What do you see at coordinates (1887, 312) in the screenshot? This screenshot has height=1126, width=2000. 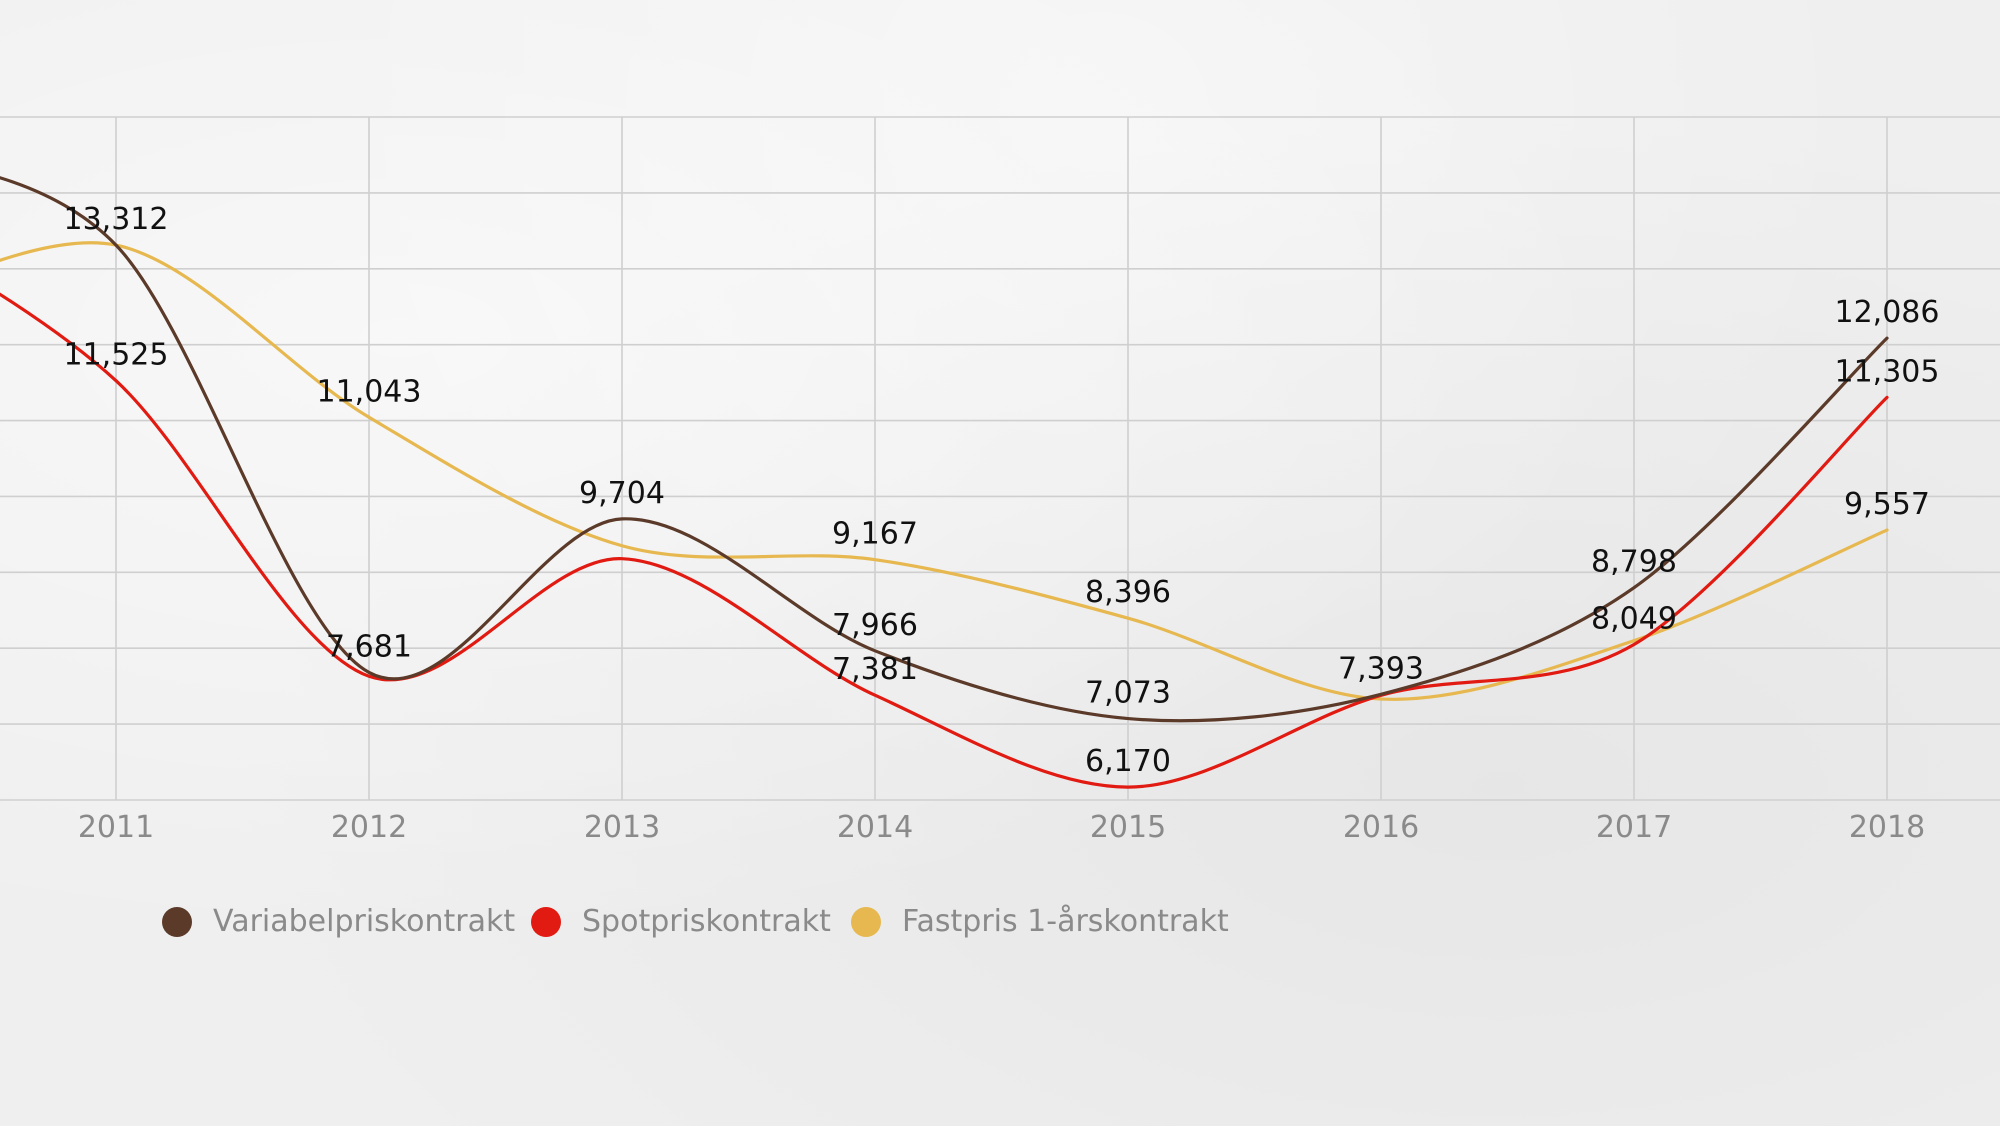 I see `data-label: 12,086` at bounding box center [1887, 312].